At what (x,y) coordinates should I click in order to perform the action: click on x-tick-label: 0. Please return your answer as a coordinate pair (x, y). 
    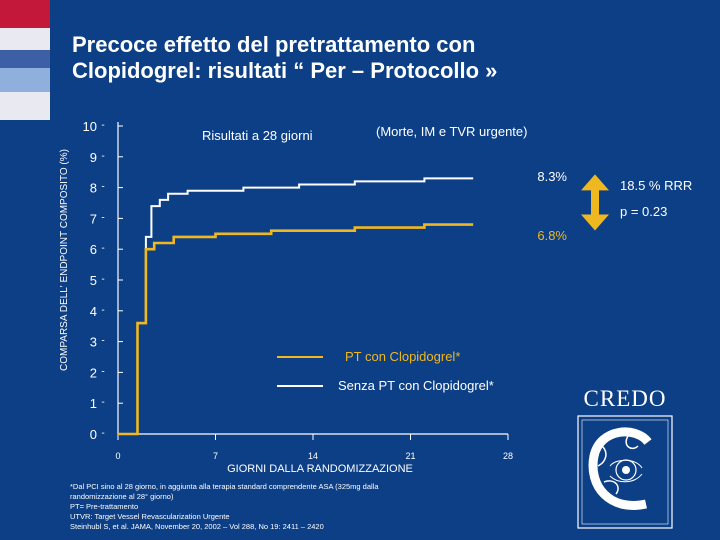
    Looking at the image, I should click on (117, 456).